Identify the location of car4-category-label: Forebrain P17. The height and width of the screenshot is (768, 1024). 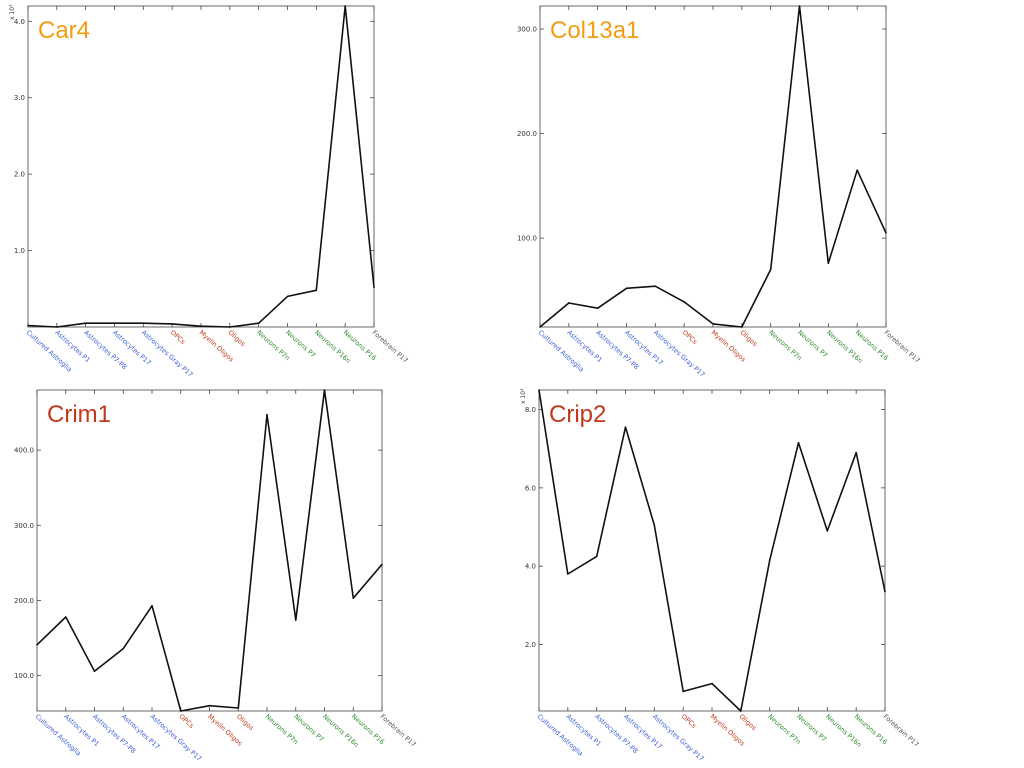
(390, 347).